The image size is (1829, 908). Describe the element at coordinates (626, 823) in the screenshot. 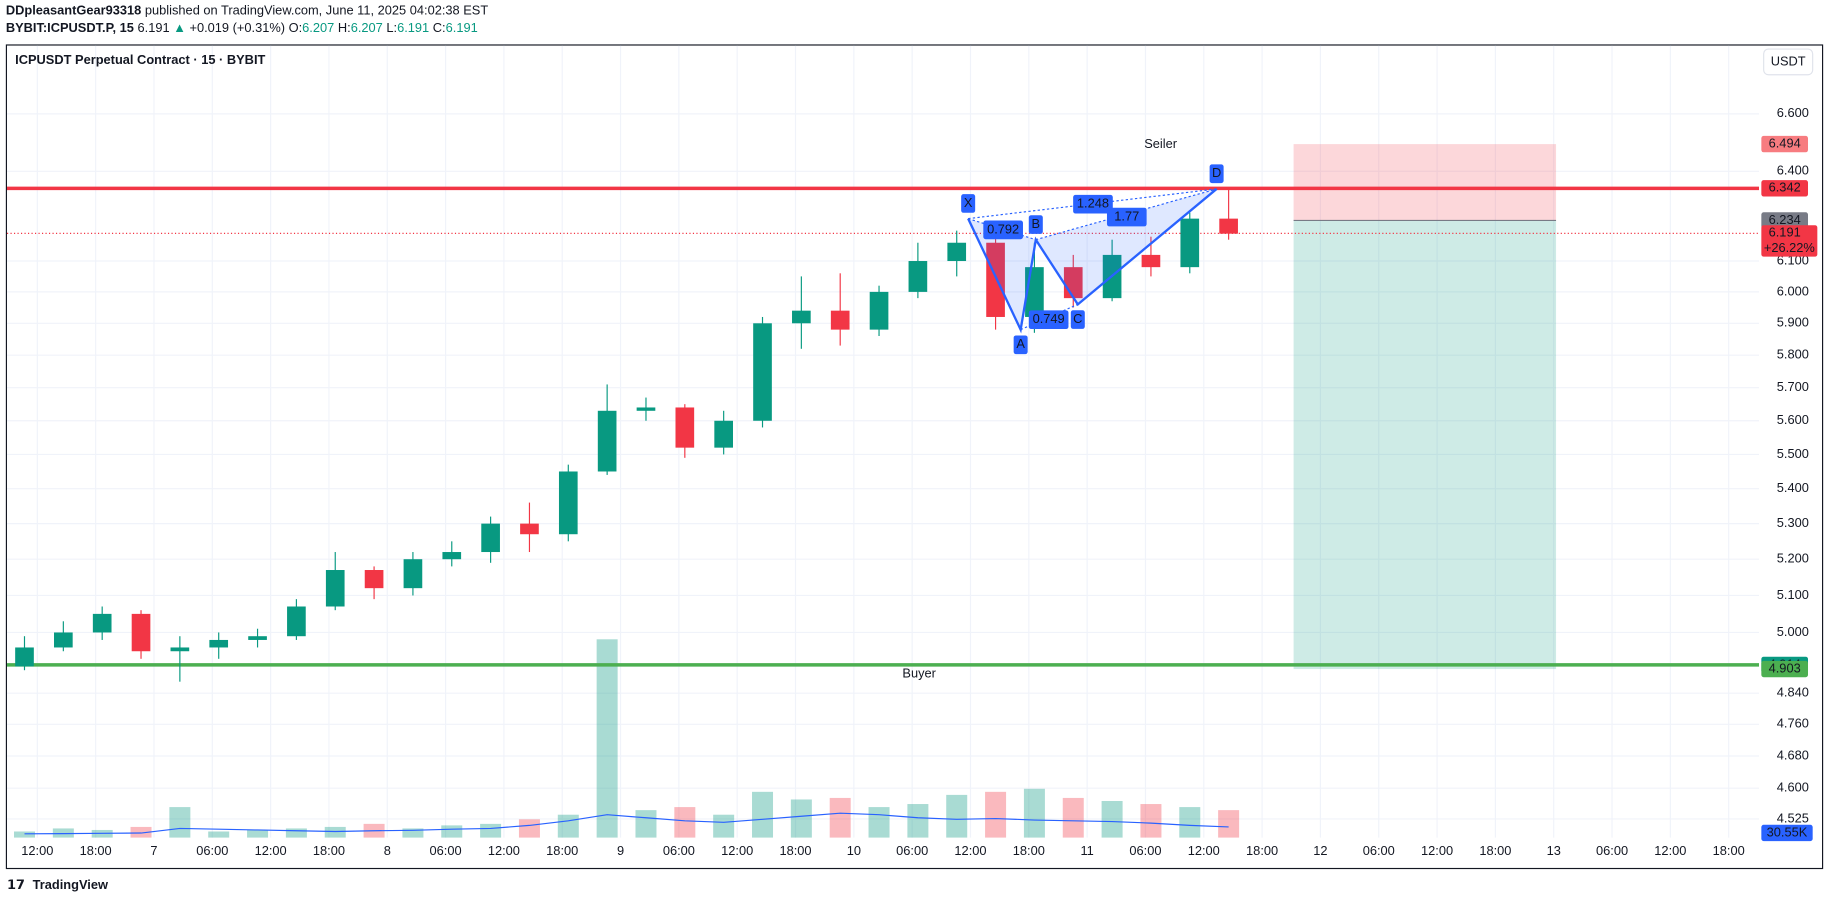

I see `volume-ma` at that location.